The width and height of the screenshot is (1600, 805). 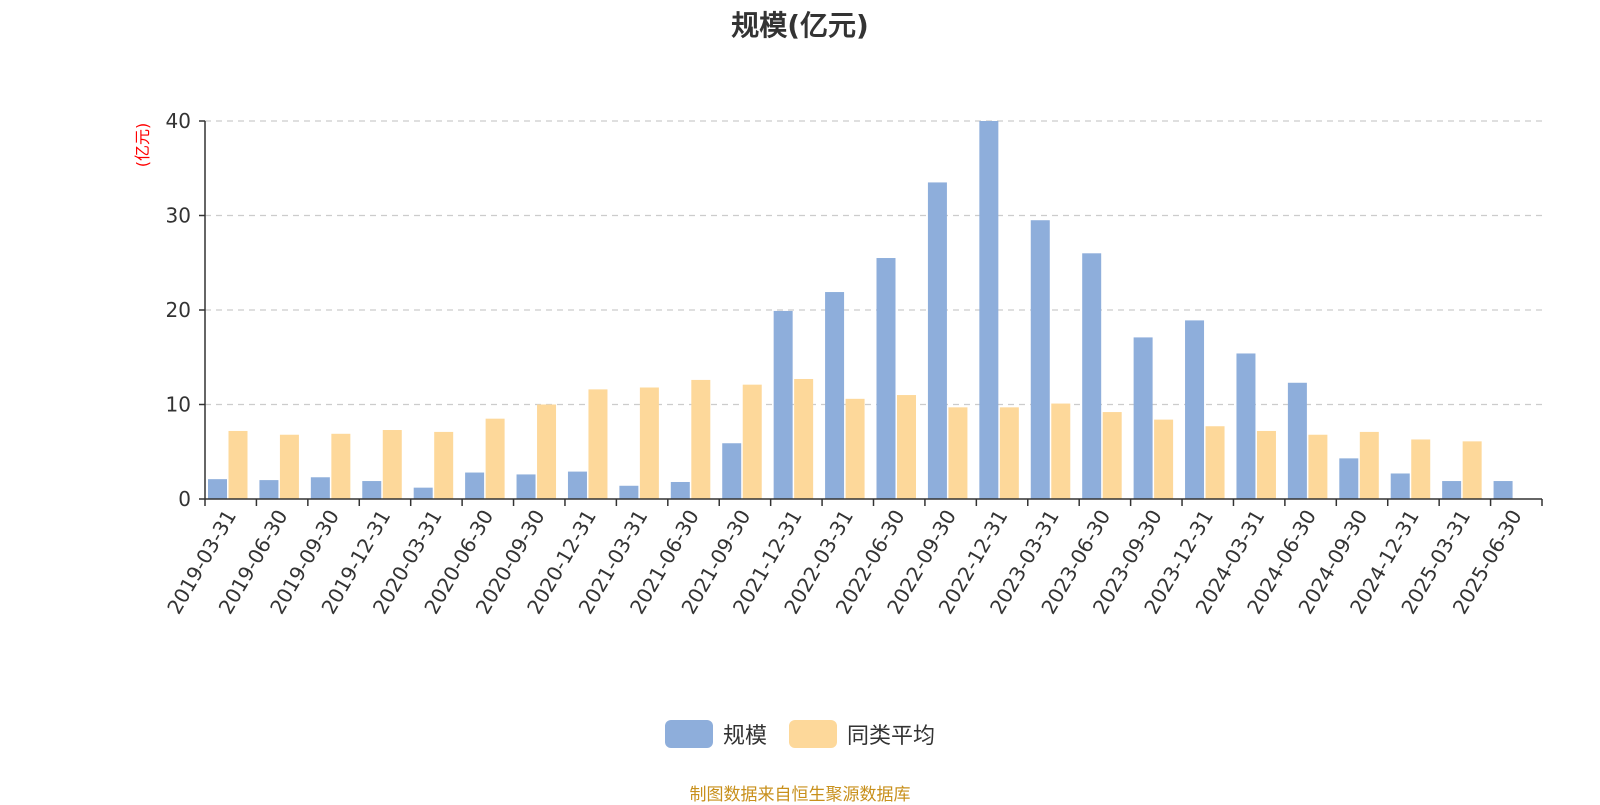 What do you see at coordinates (688, 734) in the screenshot?
I see `legend-swatch-scale` at bounding box center [688, 734].